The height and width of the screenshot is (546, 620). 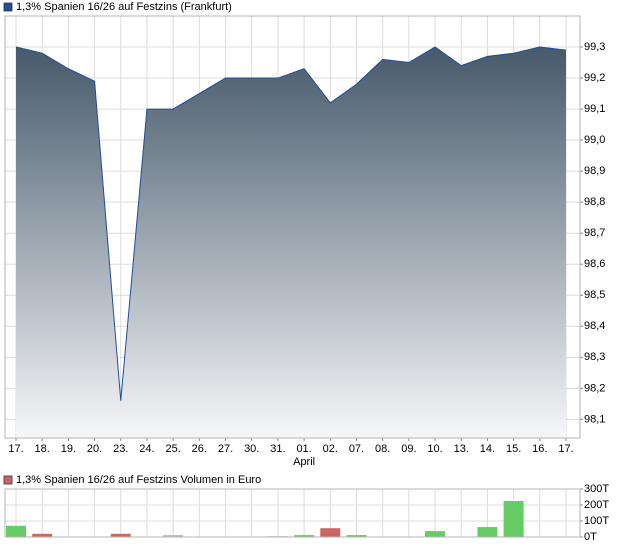 I want to click on x-tick-label: 16., so click(x=539, y=449).